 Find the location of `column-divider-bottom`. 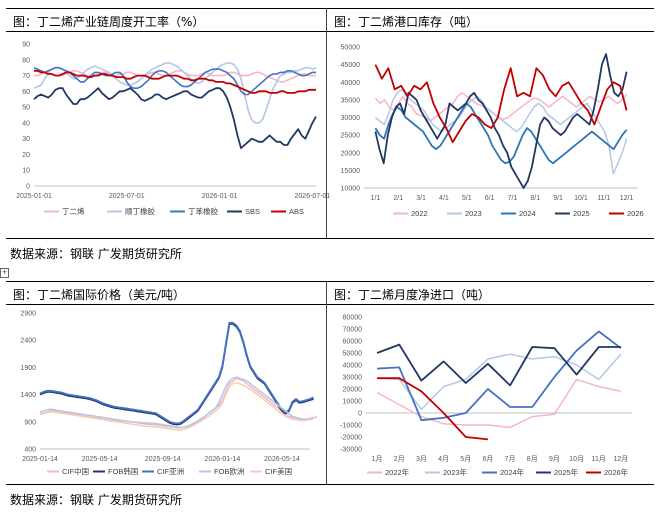

column-divider-bottom is located at coordinates (326, 382).